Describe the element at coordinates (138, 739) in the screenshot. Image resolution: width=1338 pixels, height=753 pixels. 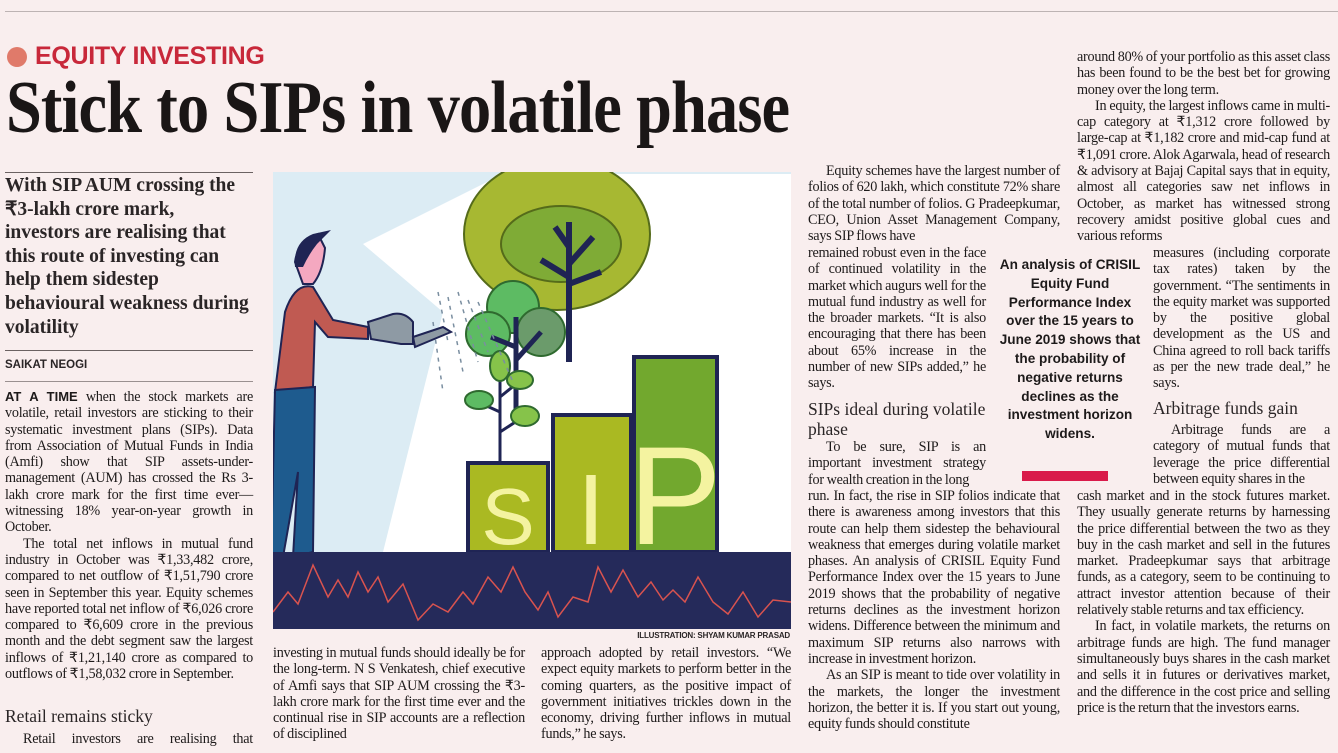
I see `paragraph: Retail investors are realising that` at that location.